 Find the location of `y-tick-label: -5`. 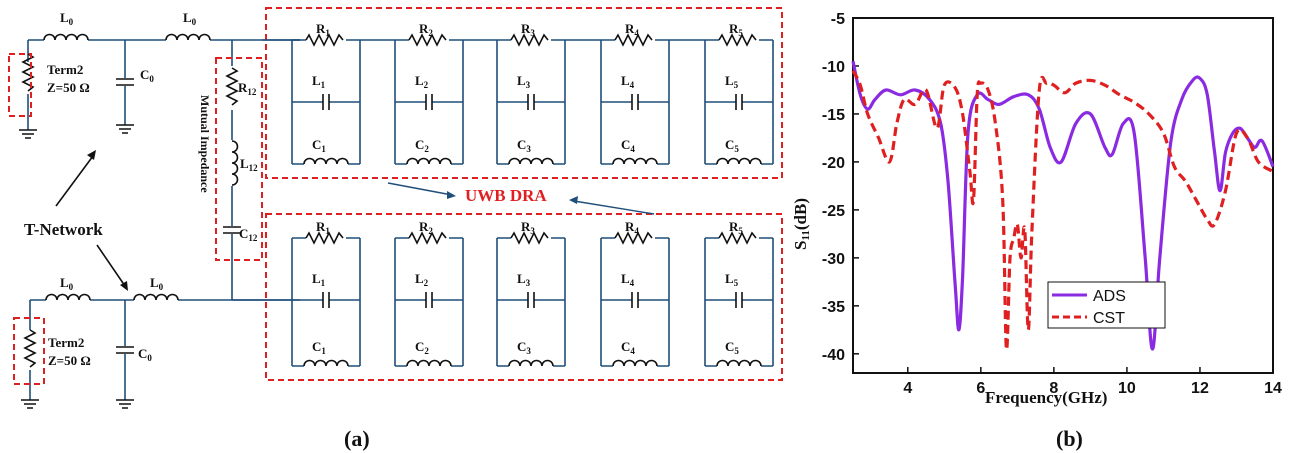

y-tick-label: -5 is located at coordinates (838, 19).